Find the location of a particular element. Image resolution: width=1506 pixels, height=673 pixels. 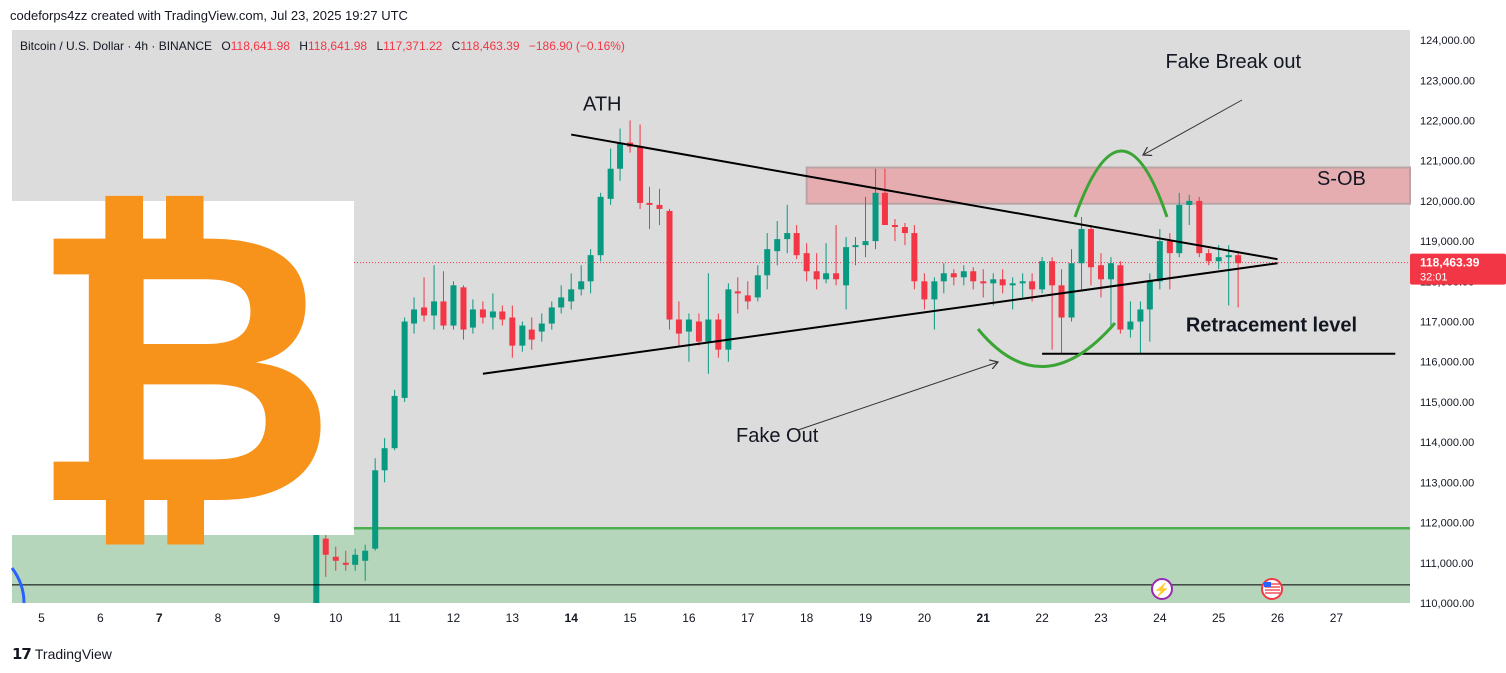

fake-breakout-arc is located at coordinates (1121, 183).